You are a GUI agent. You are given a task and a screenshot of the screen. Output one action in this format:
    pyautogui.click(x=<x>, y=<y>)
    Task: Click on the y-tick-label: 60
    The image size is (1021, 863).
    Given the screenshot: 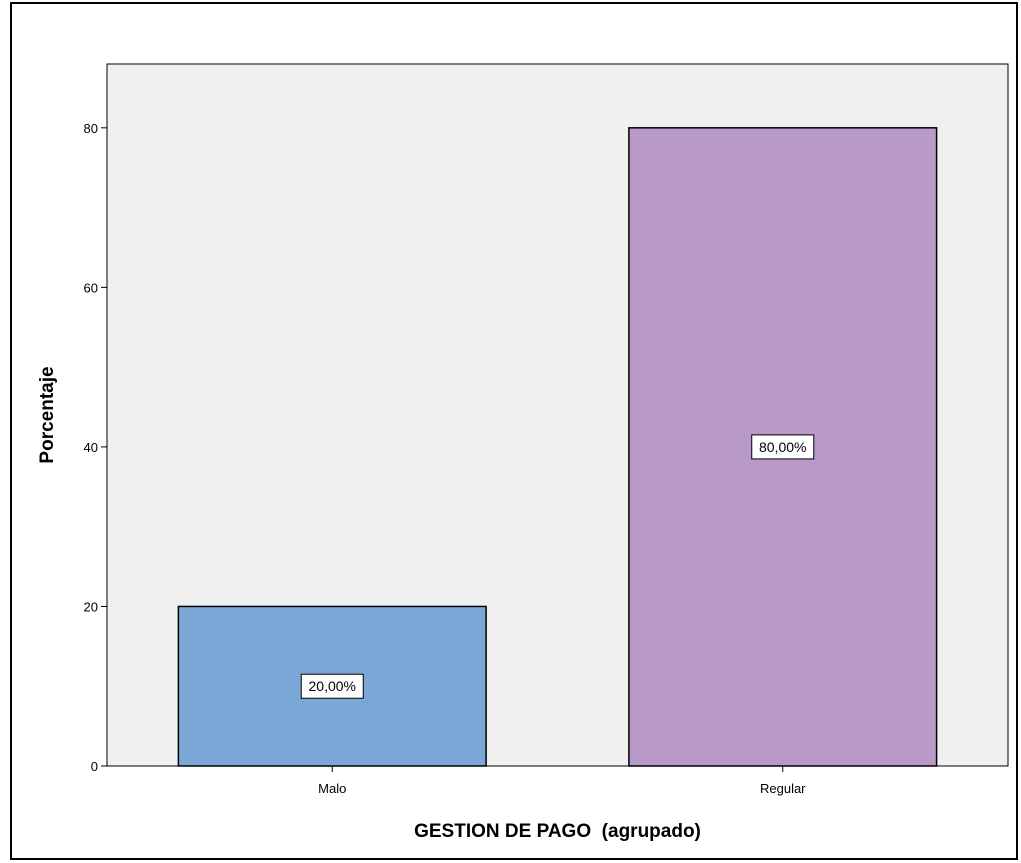 What is the action you would take?
    pyautogui.click(x=91, y=287)
    